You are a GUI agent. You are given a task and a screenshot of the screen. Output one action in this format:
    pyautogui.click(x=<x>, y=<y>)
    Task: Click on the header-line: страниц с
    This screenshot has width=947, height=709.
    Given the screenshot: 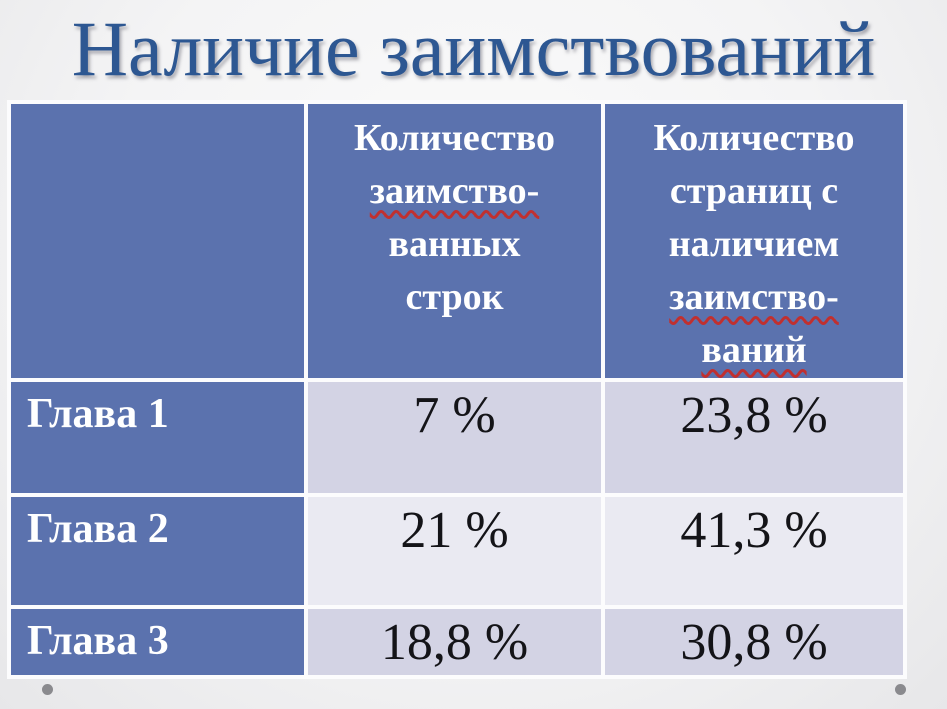 What is the action you would take?
    pyautogui.click(x=754, y=191)
    